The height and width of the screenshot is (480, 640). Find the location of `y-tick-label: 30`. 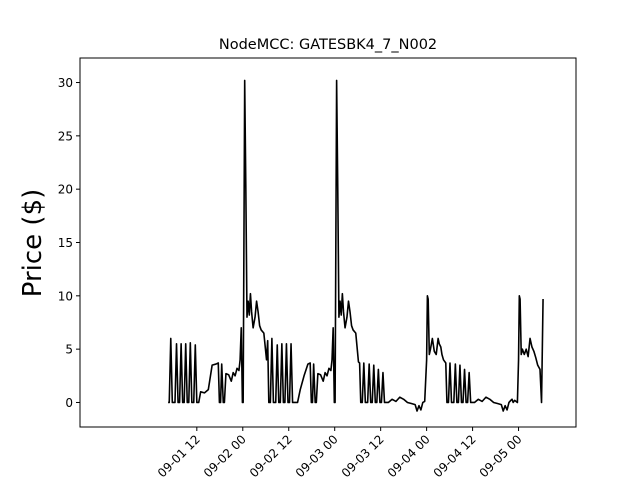

y-tick-label: 30 is located at coordinates (65, 83).